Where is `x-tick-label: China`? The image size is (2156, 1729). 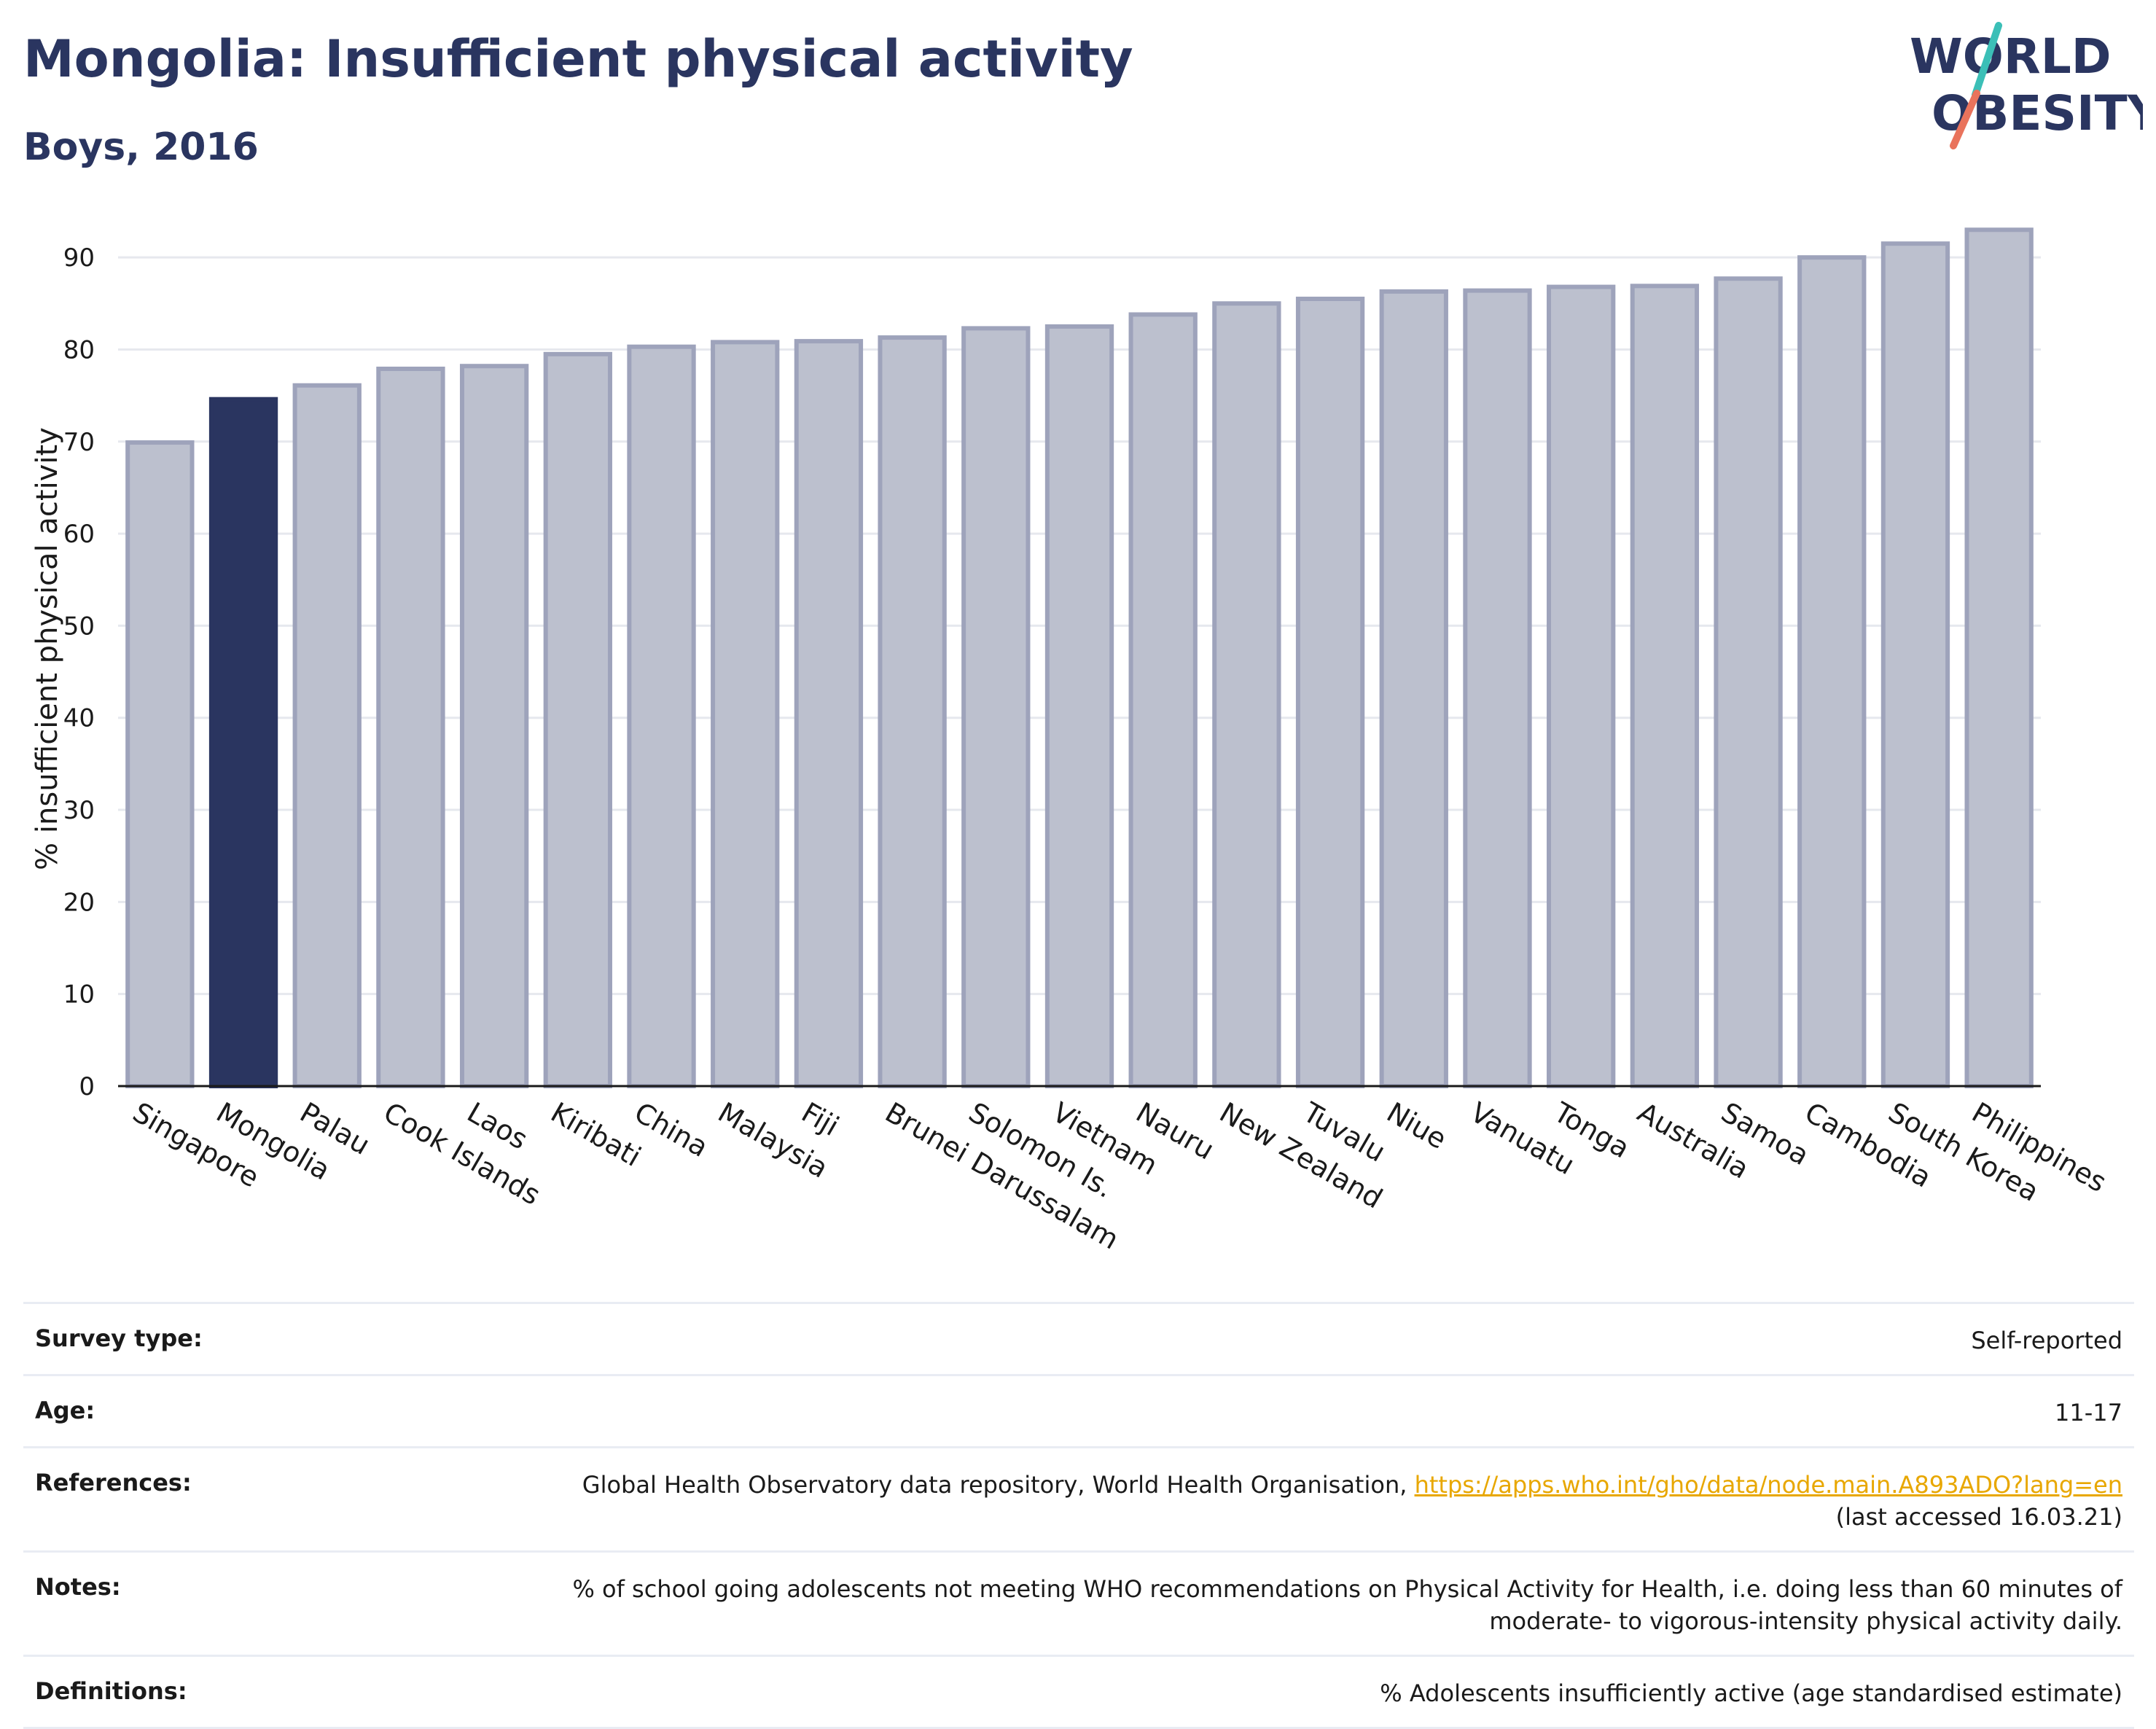 x-tick-label: China is located at coordinates (671, 1129).